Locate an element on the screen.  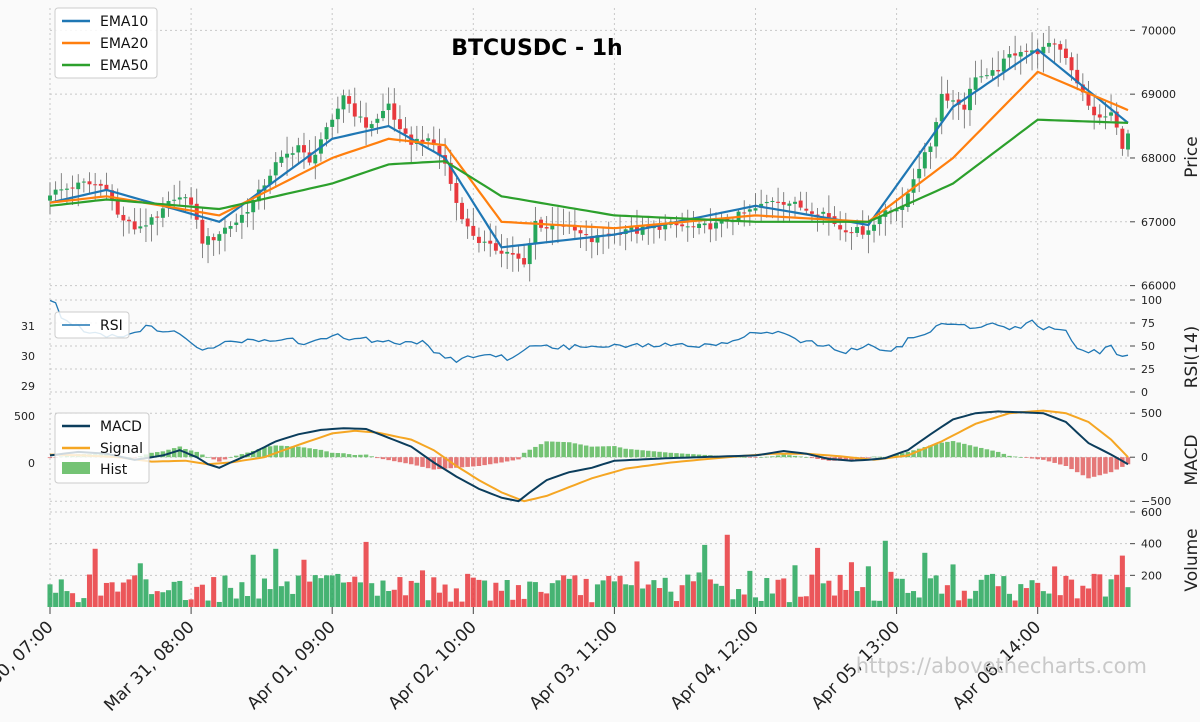
rsi-tick-label: 0 is located at coordinates (1144, 392).